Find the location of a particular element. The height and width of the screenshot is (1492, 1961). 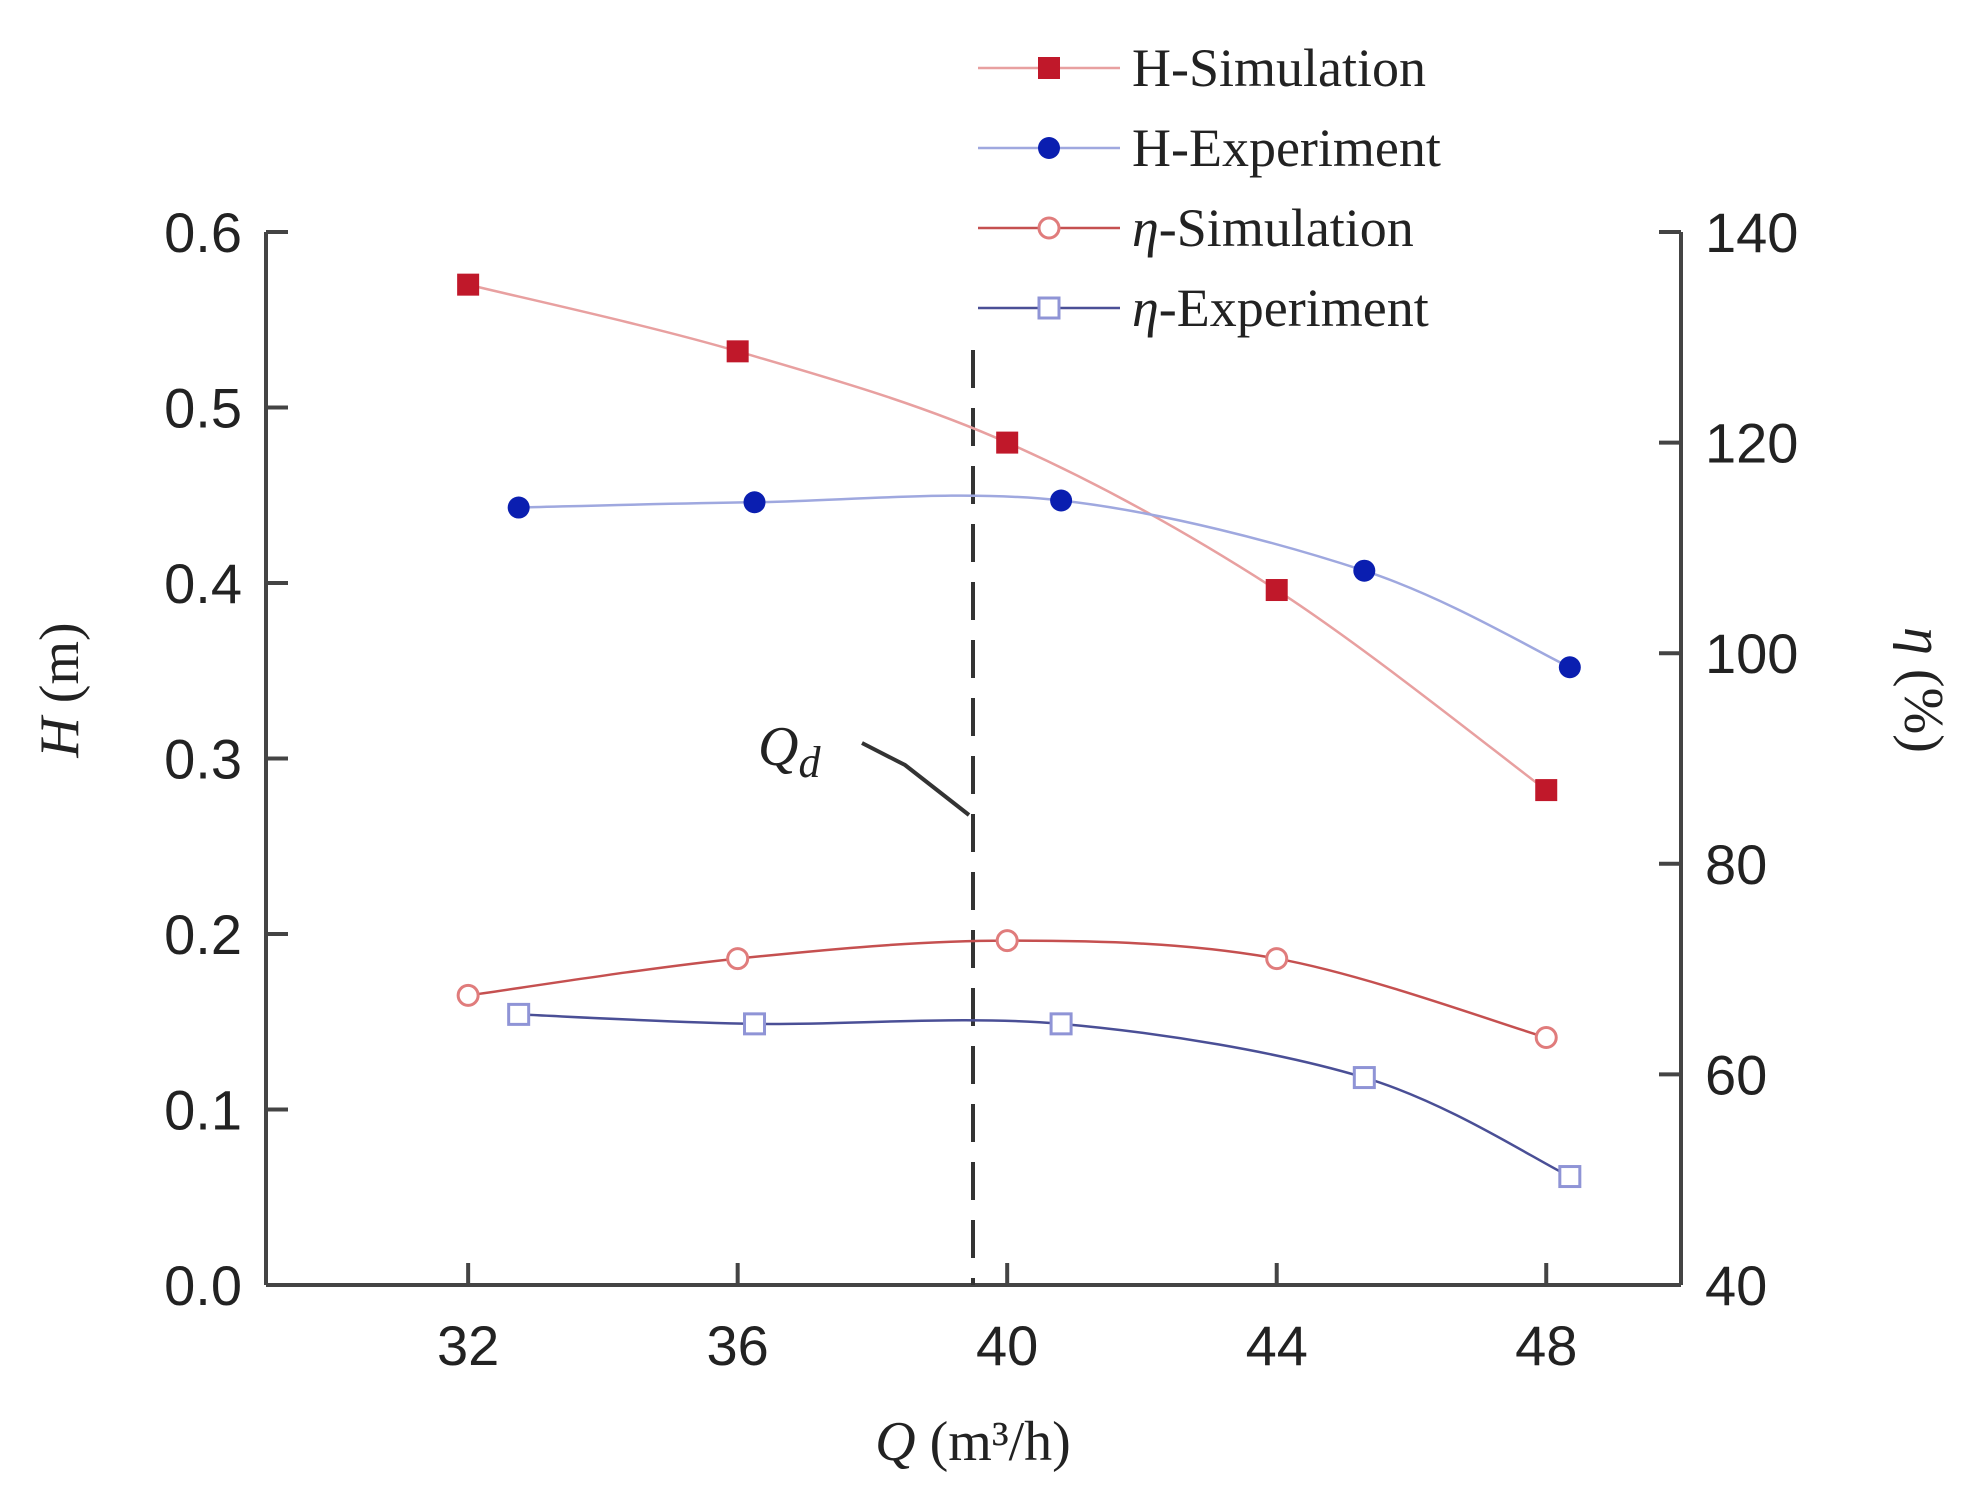

x-tick-label: 32 is located at coordinates (468, 1345).